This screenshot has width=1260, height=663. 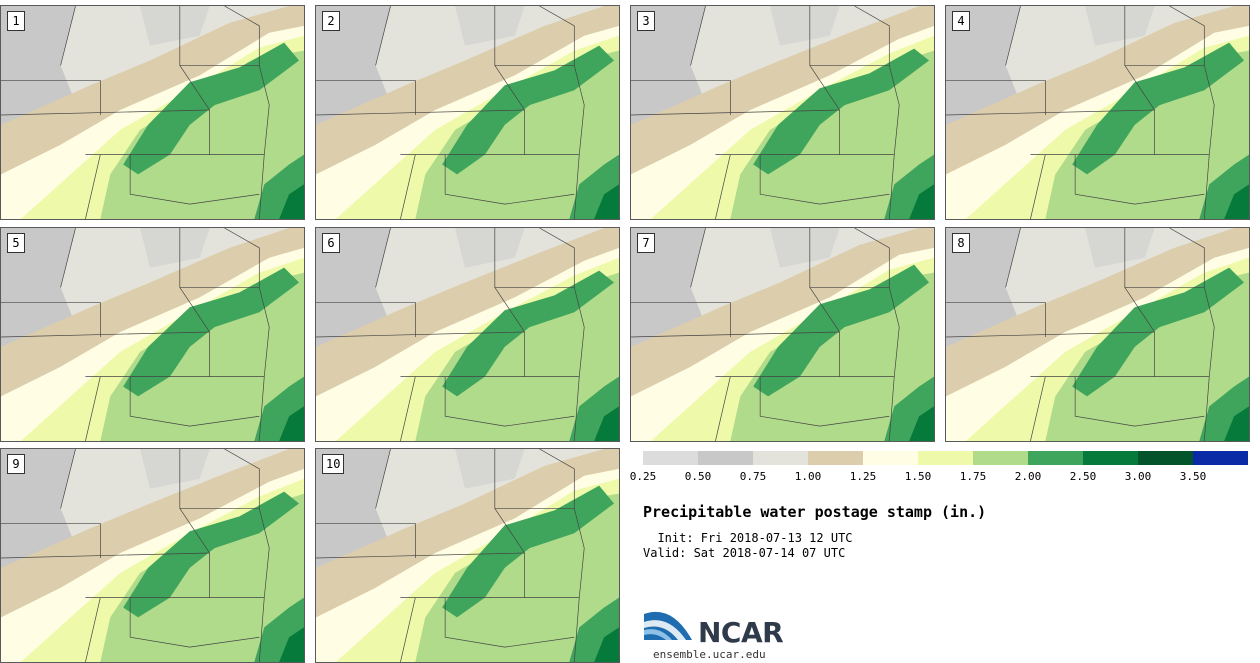 What do you see at coordinates (333, 464) in the screenshot?
I see `stamp-label: 10` at bounding box center [333, 464].